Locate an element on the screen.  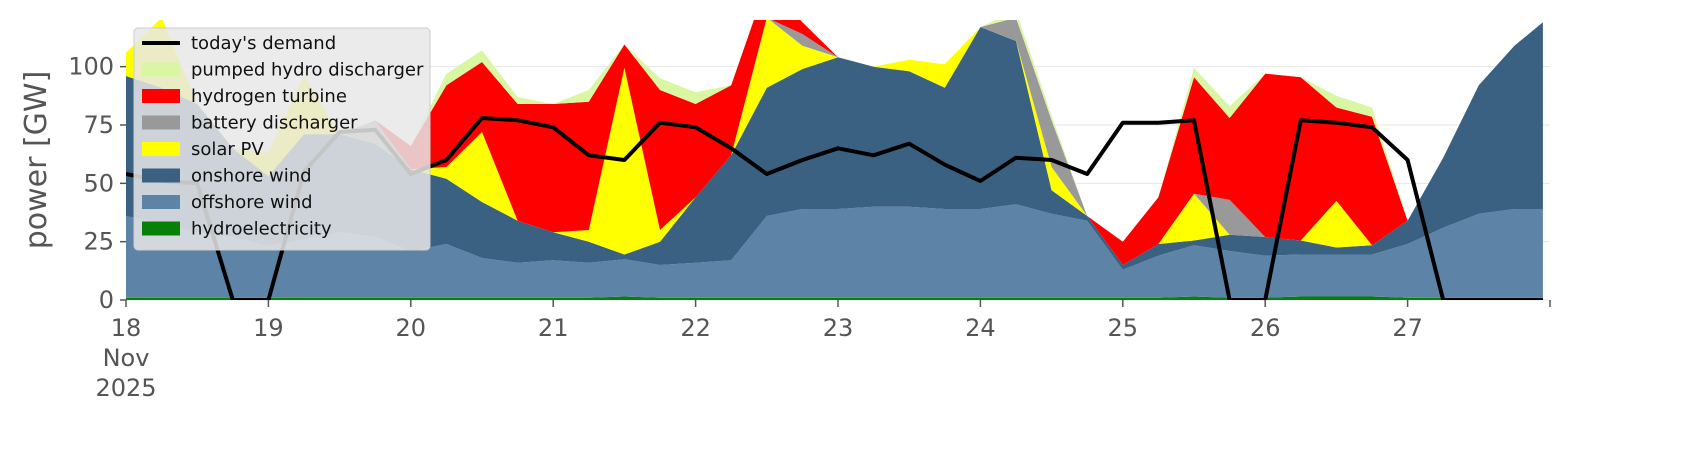
x-tick-label: 25 is located at coordinates (1123, 328).